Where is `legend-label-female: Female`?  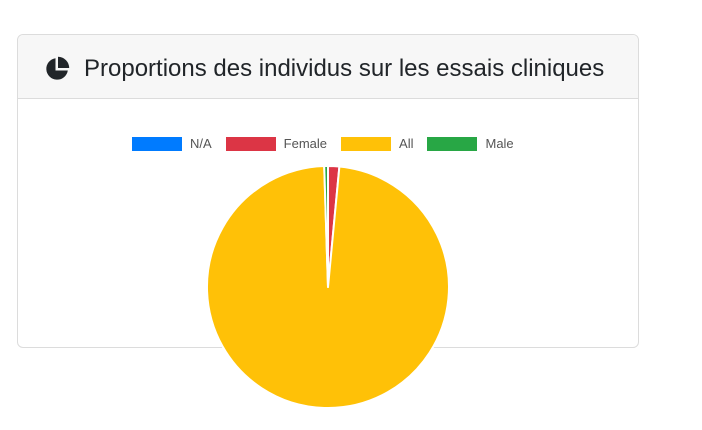
legend-label-female: Female is located at coordinates (305, 143).